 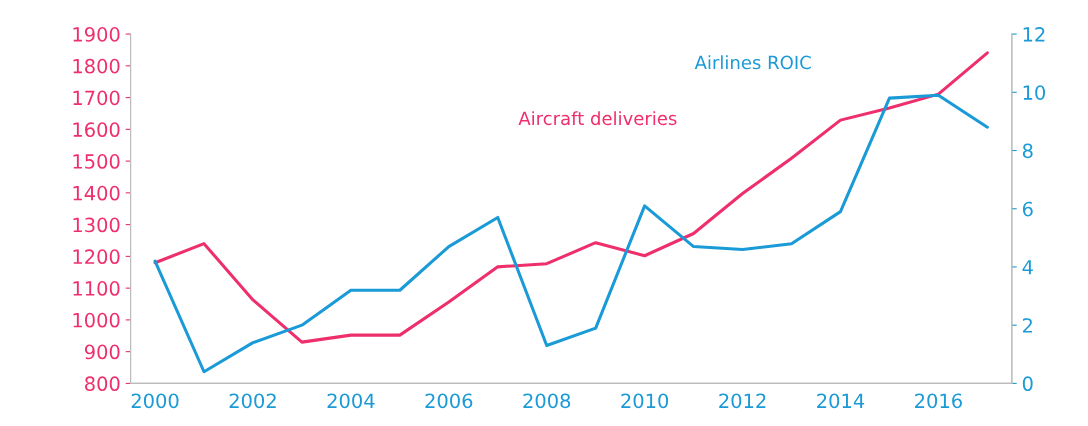 I want to click on x-tick-label: 2016, so click(x=938, y=401).